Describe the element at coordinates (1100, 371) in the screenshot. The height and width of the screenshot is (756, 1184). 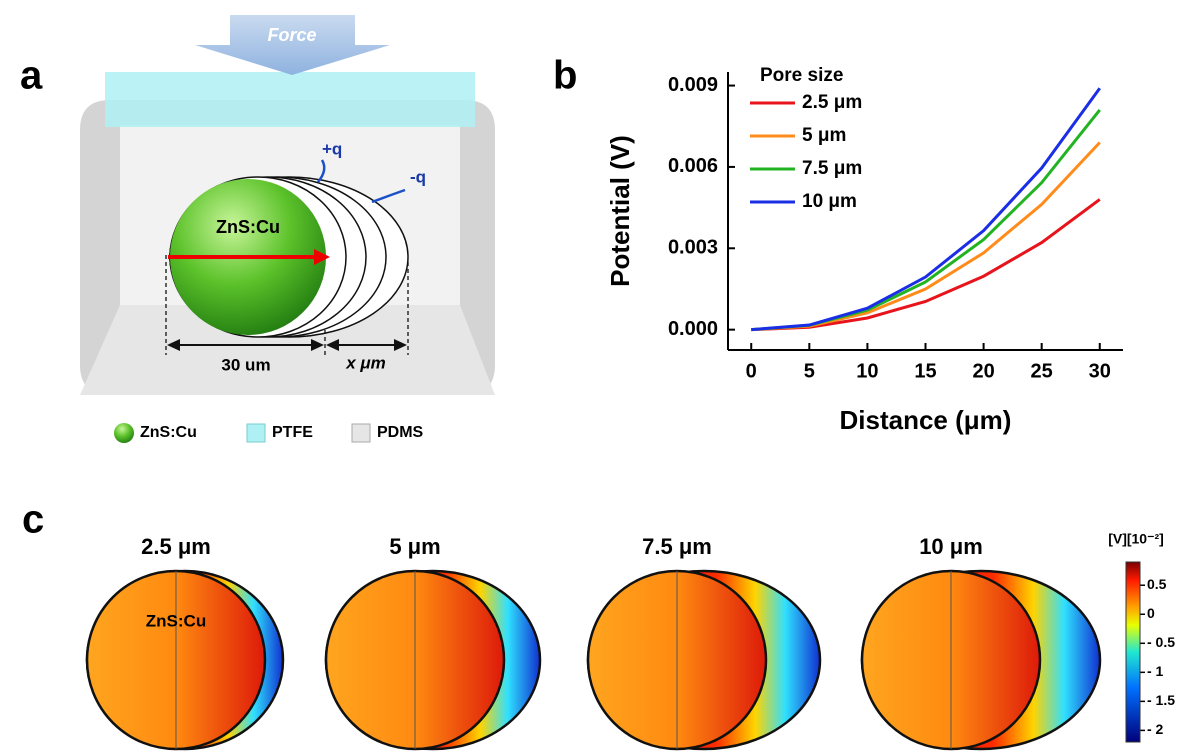
I see `x-tick-label: 30` at that location.